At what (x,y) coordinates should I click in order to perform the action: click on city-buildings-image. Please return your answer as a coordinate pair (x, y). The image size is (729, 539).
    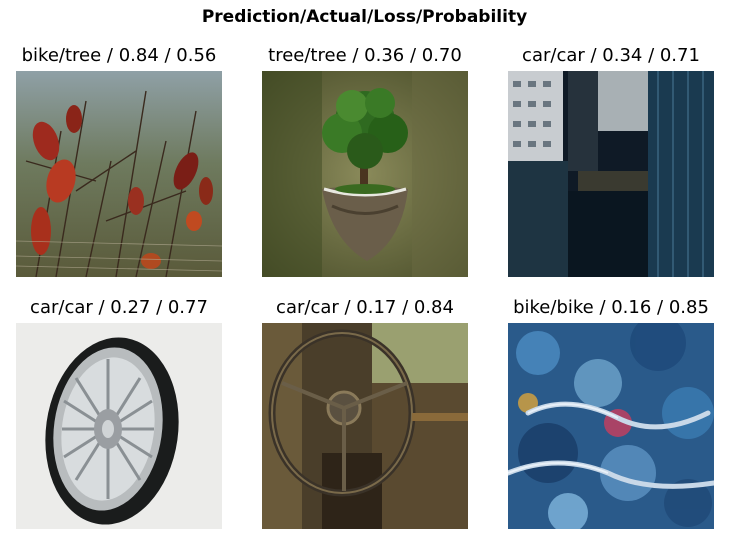
    Looking at the image, I should click on (611, 174).